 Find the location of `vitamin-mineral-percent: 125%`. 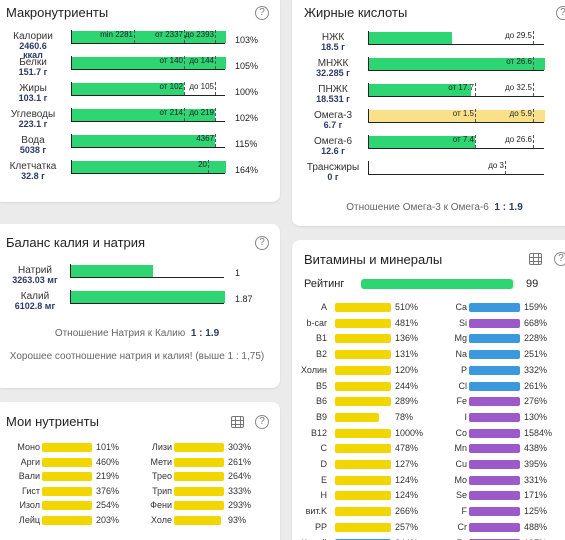

vitamin-mineral-percent: 125% is located at coordinates (536, 511).